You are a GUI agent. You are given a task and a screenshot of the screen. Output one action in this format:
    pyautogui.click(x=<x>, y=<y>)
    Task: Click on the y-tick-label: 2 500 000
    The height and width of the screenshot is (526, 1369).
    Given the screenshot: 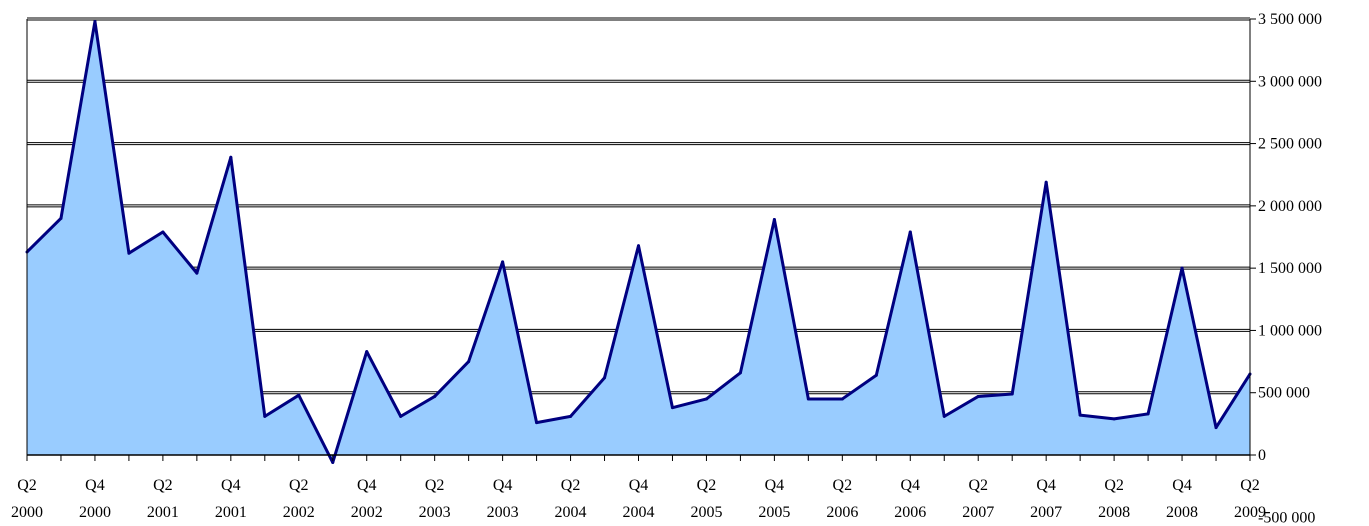 What is the action you would take?
    pyautogui.click(x=1290, y=144)
    